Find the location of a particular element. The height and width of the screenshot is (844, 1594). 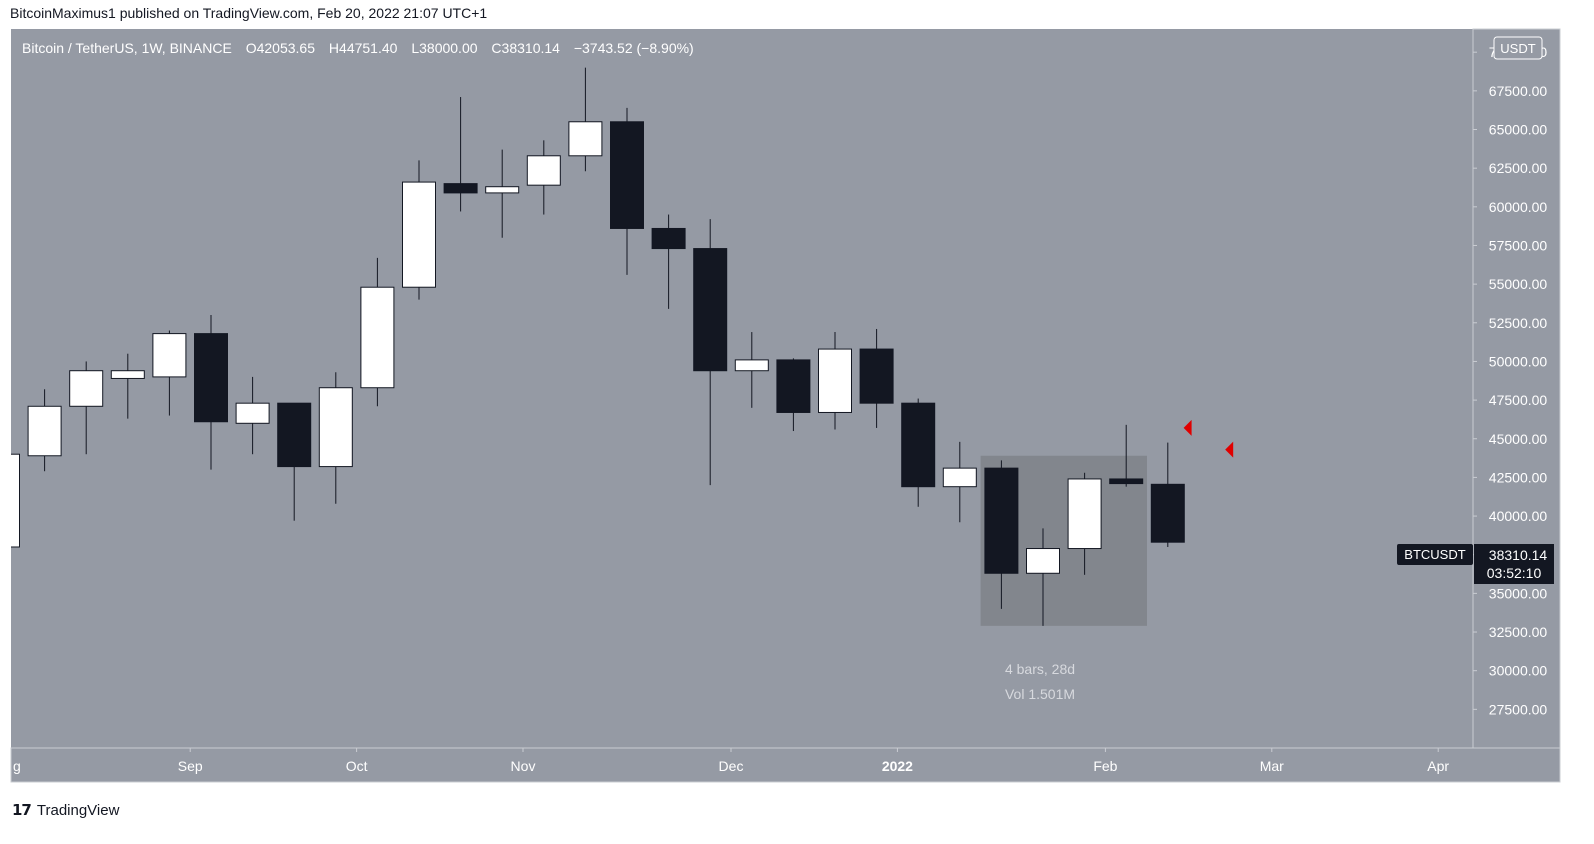

price-tick-label: 32500.00 is located at coordinates (1518, 632).